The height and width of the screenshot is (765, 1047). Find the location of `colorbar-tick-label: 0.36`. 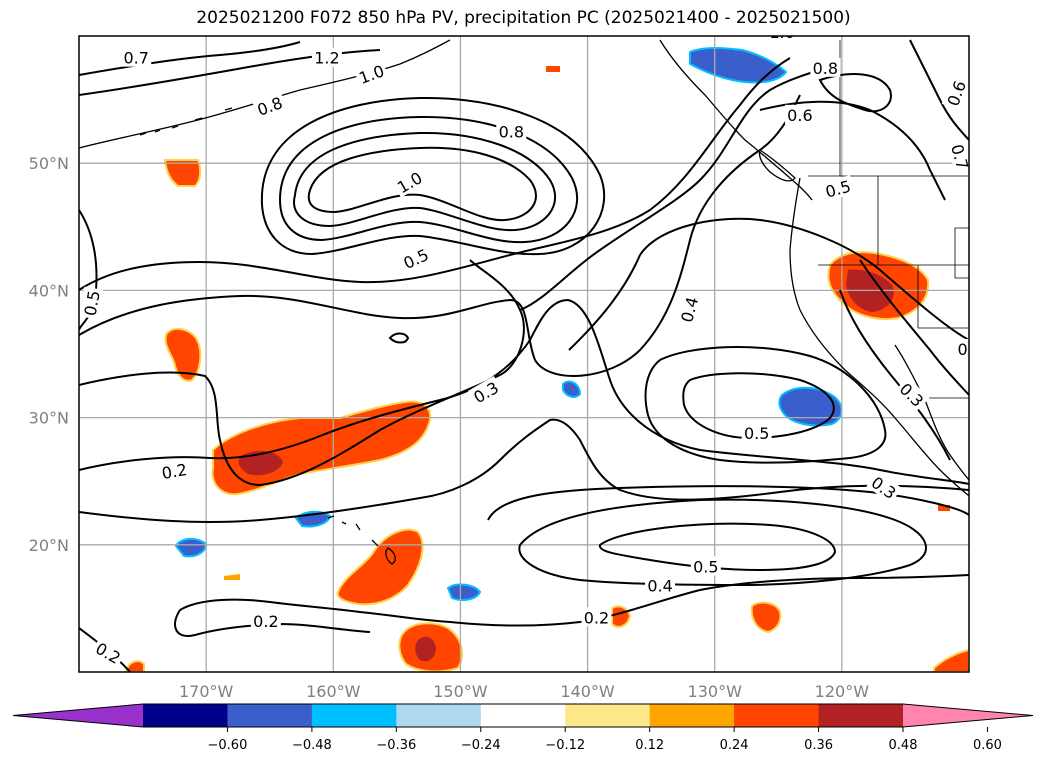

colorbar-tick-label: 0.36 is located at coordinates (818, 745).